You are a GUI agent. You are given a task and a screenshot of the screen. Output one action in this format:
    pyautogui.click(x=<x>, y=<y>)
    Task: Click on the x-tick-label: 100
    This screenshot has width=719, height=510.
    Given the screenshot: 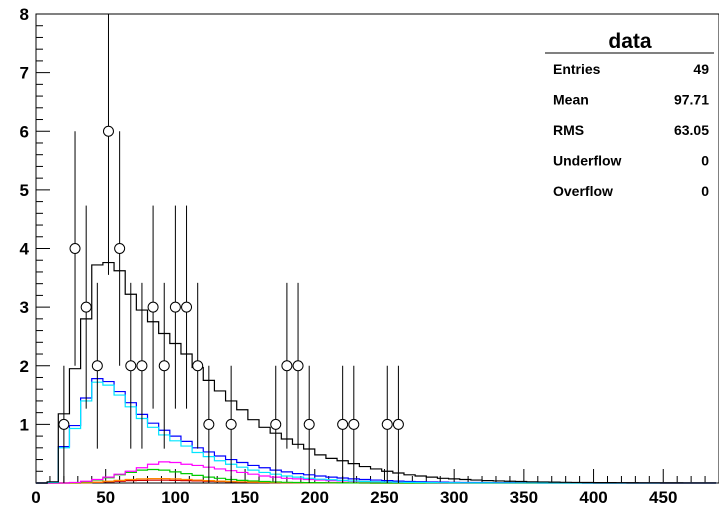 What is the action you would take?
    pyautogui.click(x=175, y=497)
    